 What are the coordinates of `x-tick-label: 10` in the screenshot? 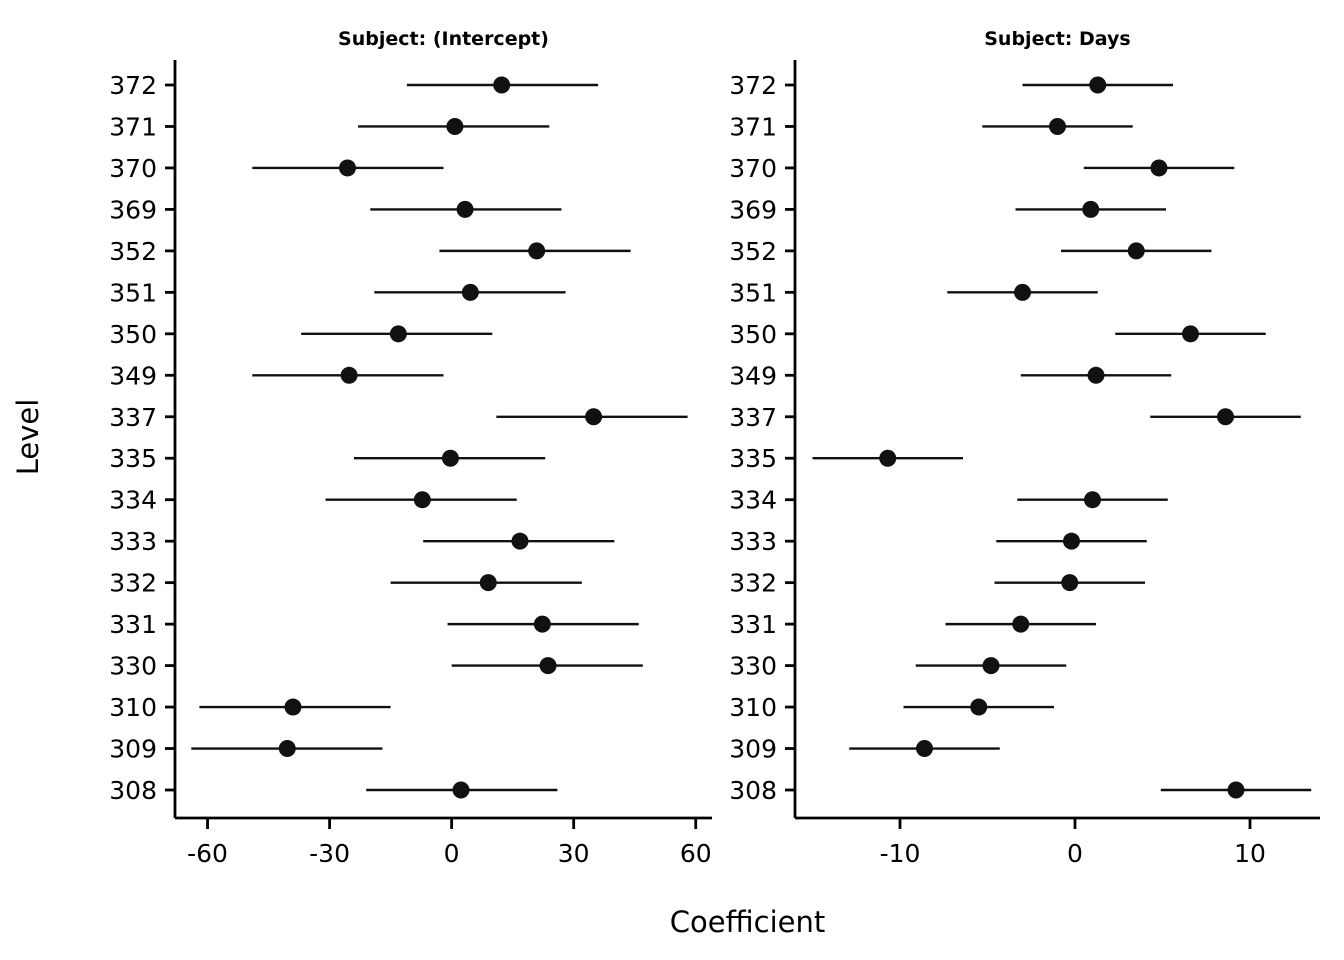 It's located at (1250, 853).